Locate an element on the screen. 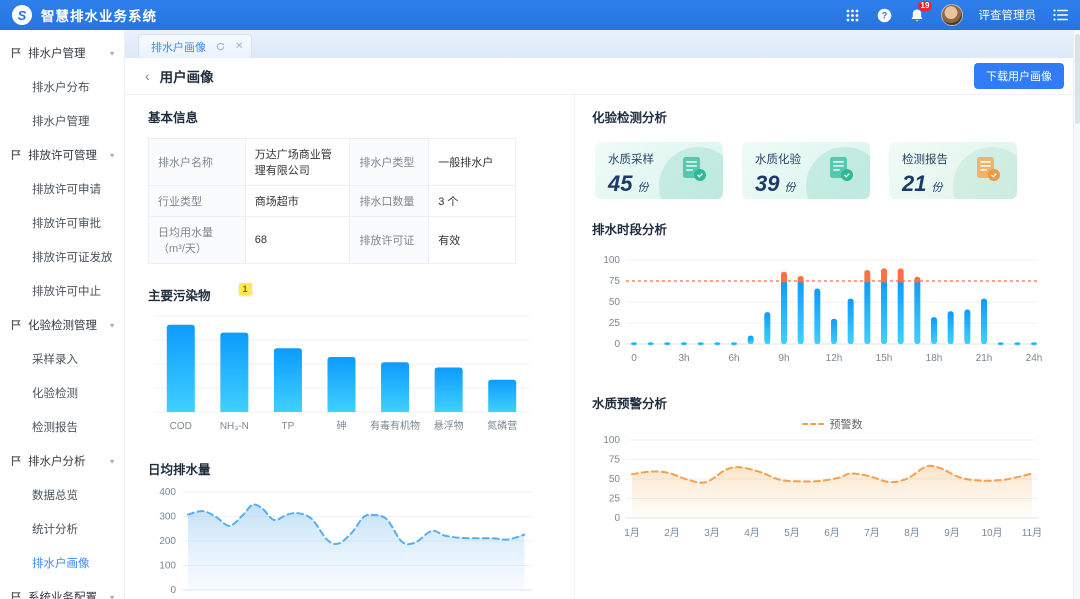 Image resolution: width=1080 pixels, height=599 pixels. chevron-down-icon: ▼ is located at coordinates (112, 155).